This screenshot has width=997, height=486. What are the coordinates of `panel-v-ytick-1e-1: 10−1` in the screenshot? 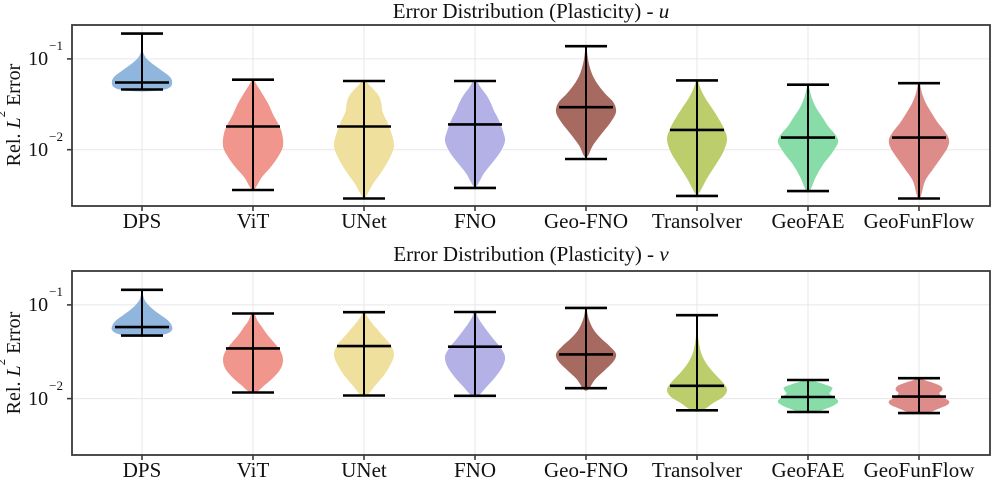 It's located at (35, 300).